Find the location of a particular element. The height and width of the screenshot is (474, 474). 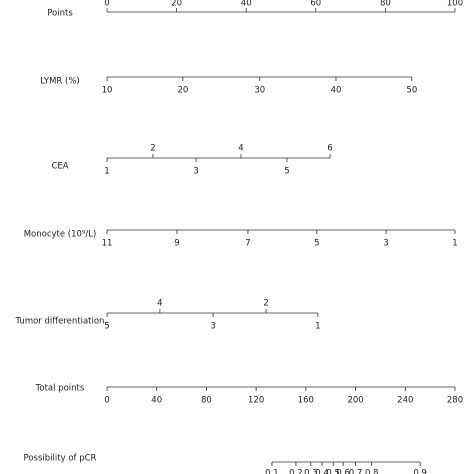

tick-label: 11 is located at coordinates (107, 244).